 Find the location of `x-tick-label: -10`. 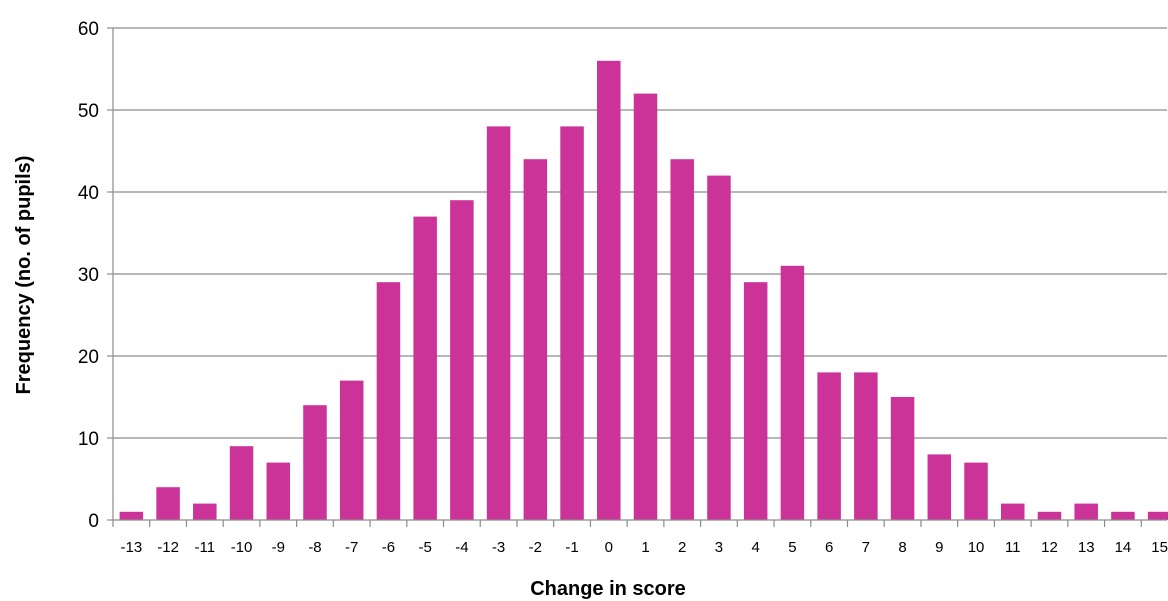

x-tick-label: -10 is located at coordinates (242, 547).